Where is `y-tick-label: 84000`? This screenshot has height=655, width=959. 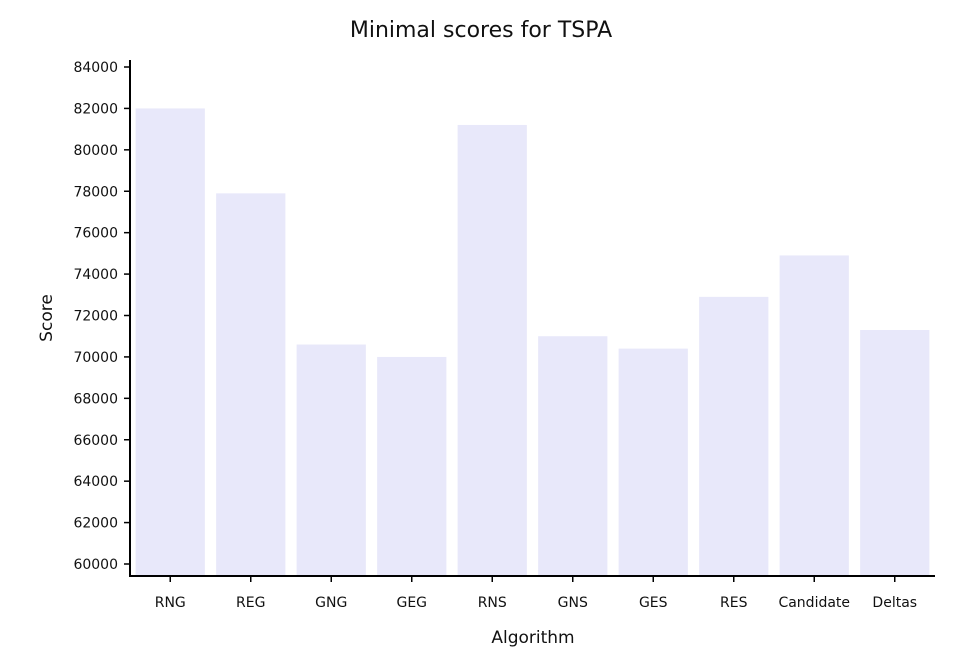 y-tick-label: 84000 is located at coordinates (95, 68).